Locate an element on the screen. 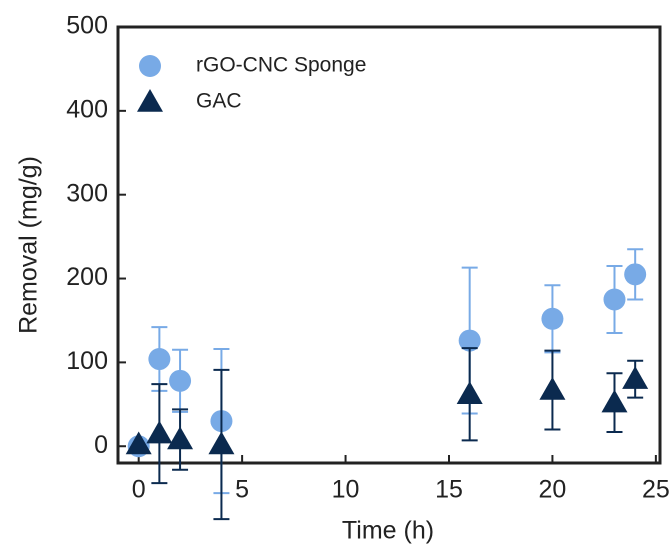 The image size is (670, 553). x-tick-label: 25 is located at coordinates (656, 490).